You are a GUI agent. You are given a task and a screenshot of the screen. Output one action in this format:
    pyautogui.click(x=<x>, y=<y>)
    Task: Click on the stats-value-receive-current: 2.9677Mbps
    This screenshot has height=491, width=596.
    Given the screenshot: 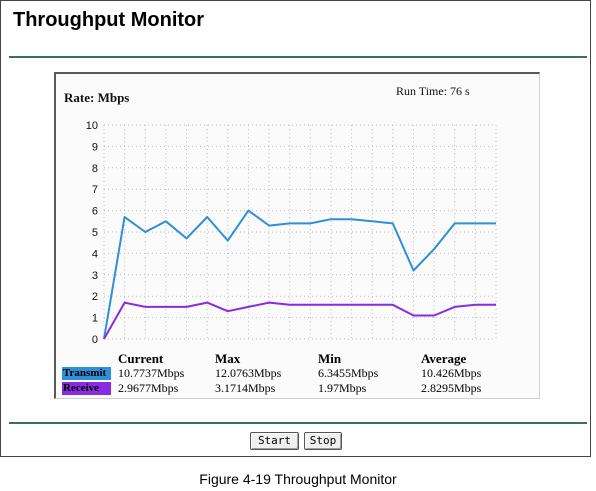 What is the action you would take?
    pyautogui.click(x=148, y=388)
    